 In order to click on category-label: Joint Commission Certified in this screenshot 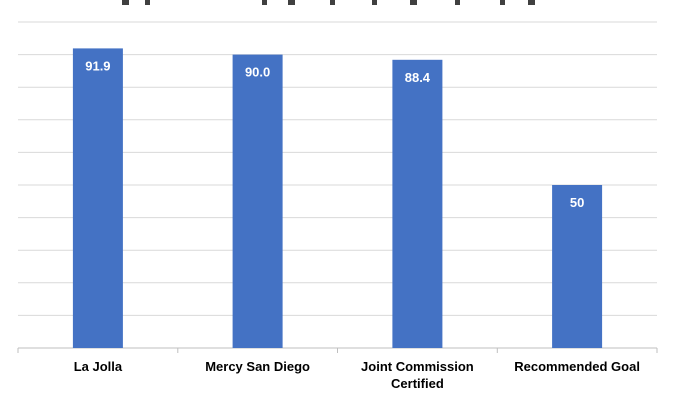, I will do `click(417, 375)`.